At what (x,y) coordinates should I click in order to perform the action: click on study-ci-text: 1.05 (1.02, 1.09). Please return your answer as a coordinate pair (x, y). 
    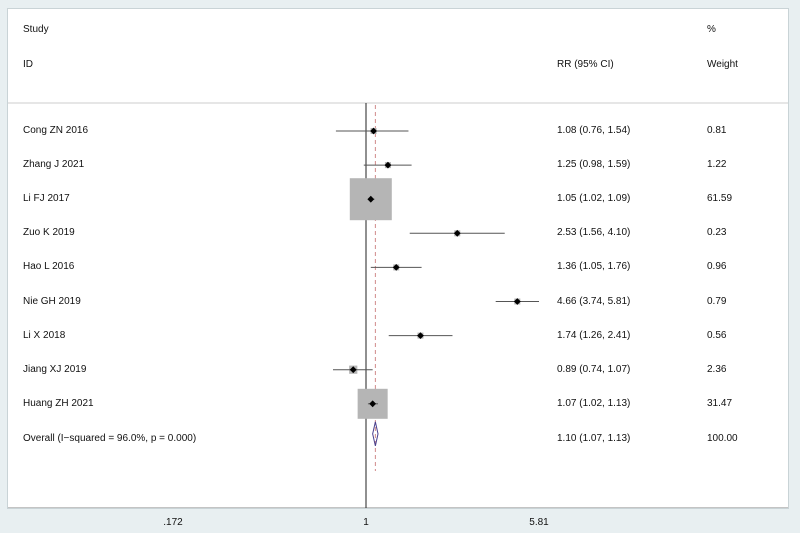
    Looking at the image, I should click on (594, 199).